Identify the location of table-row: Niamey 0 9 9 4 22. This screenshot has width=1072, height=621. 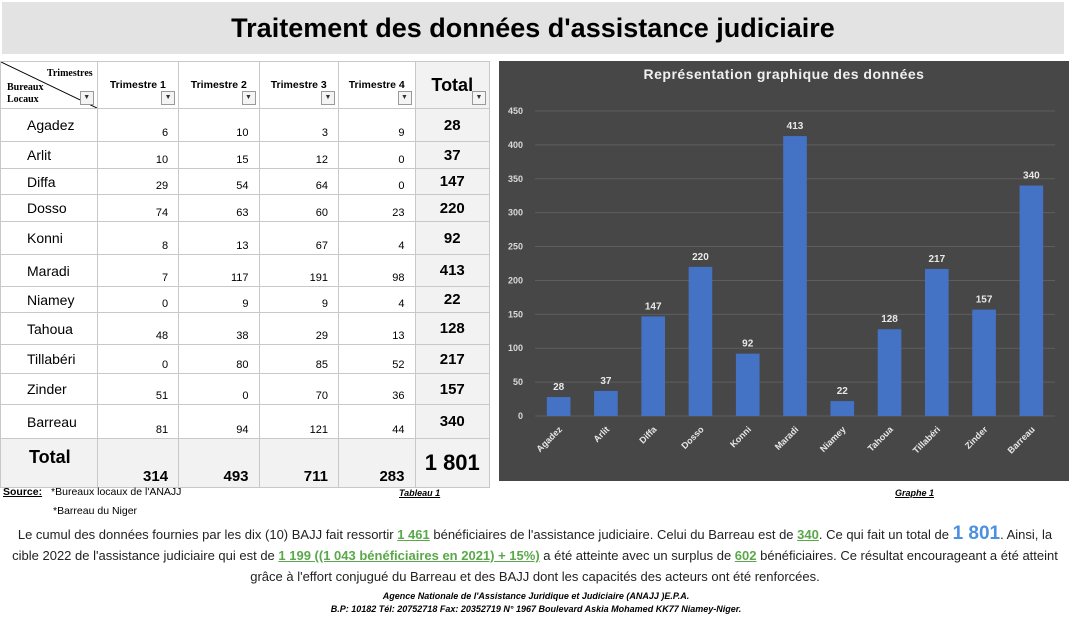
(245, 299).